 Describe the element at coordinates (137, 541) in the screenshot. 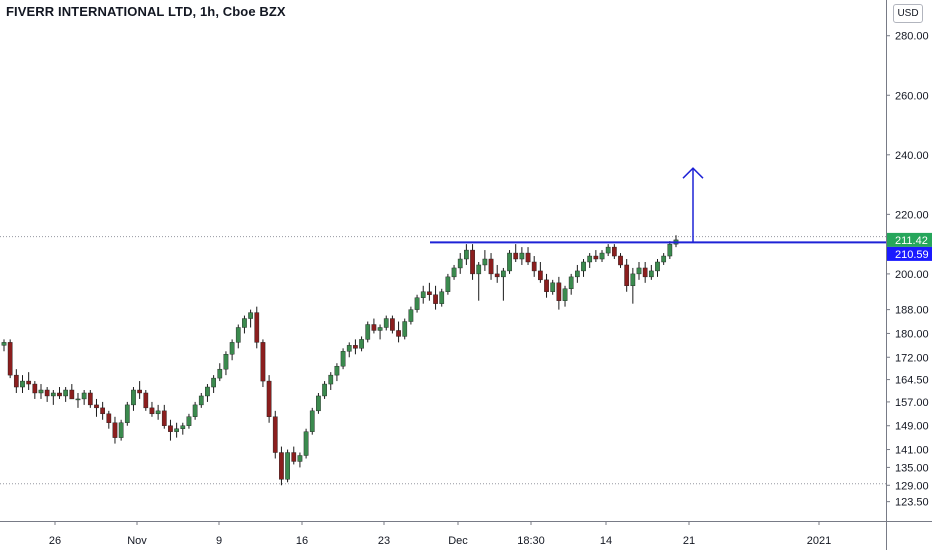

I see `x-tick-label: Nov` at that location.